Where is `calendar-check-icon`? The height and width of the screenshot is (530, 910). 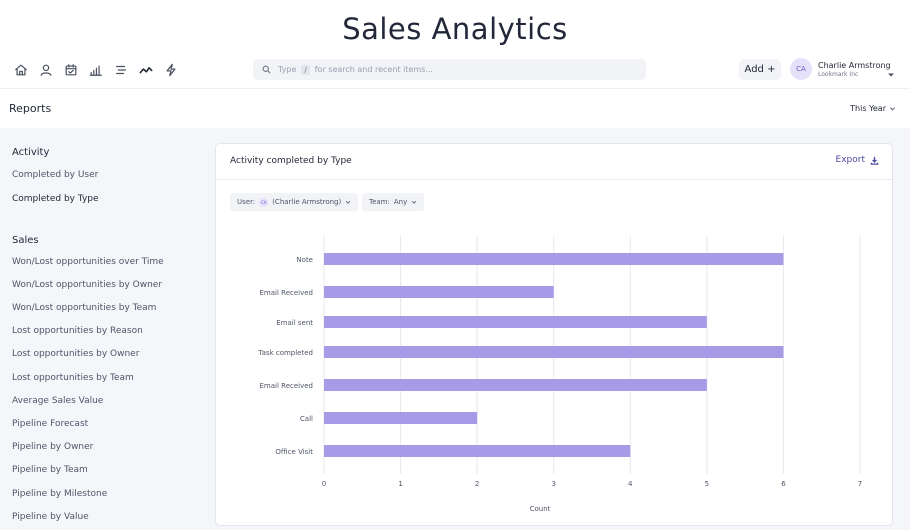 calendar-check-icon is located at coordinates (70, 70).